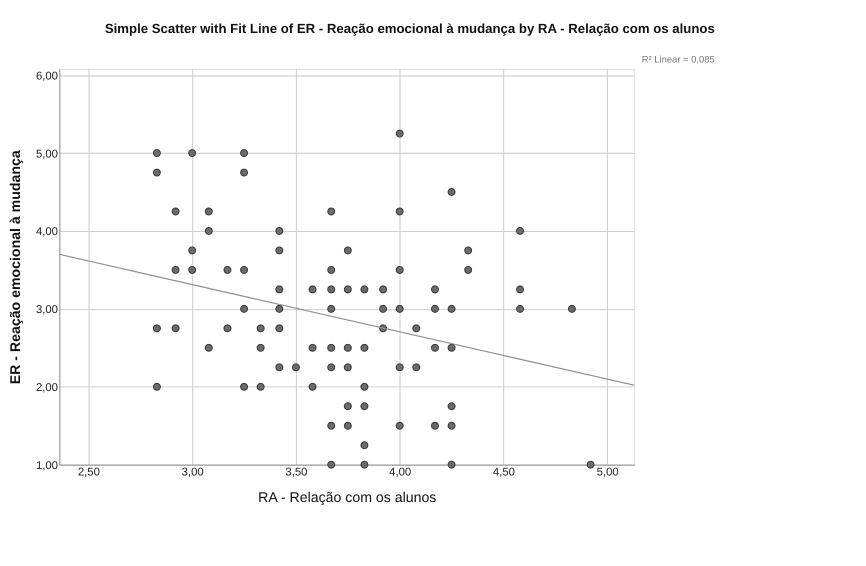 Image resolution: width=866 pixels, height=566 pixels. I want to click on chart-title: Simple Scatter with Fit Line of ER - Reação emocional à mudança by RA - Relação com os alunos, so click(409, 28).